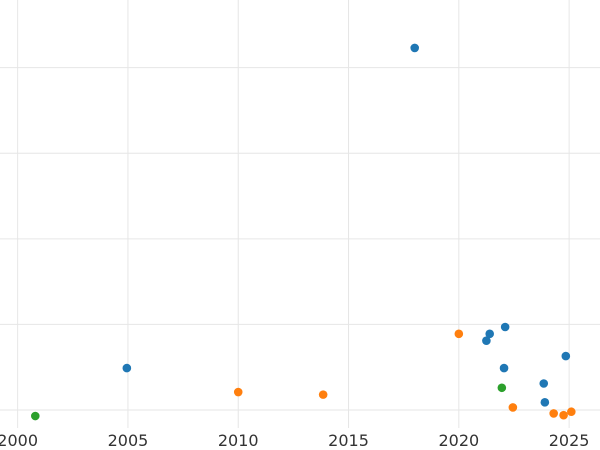 The image size is (600, 450). I want to click on x-tick-label: 2025, so click(569, 440).